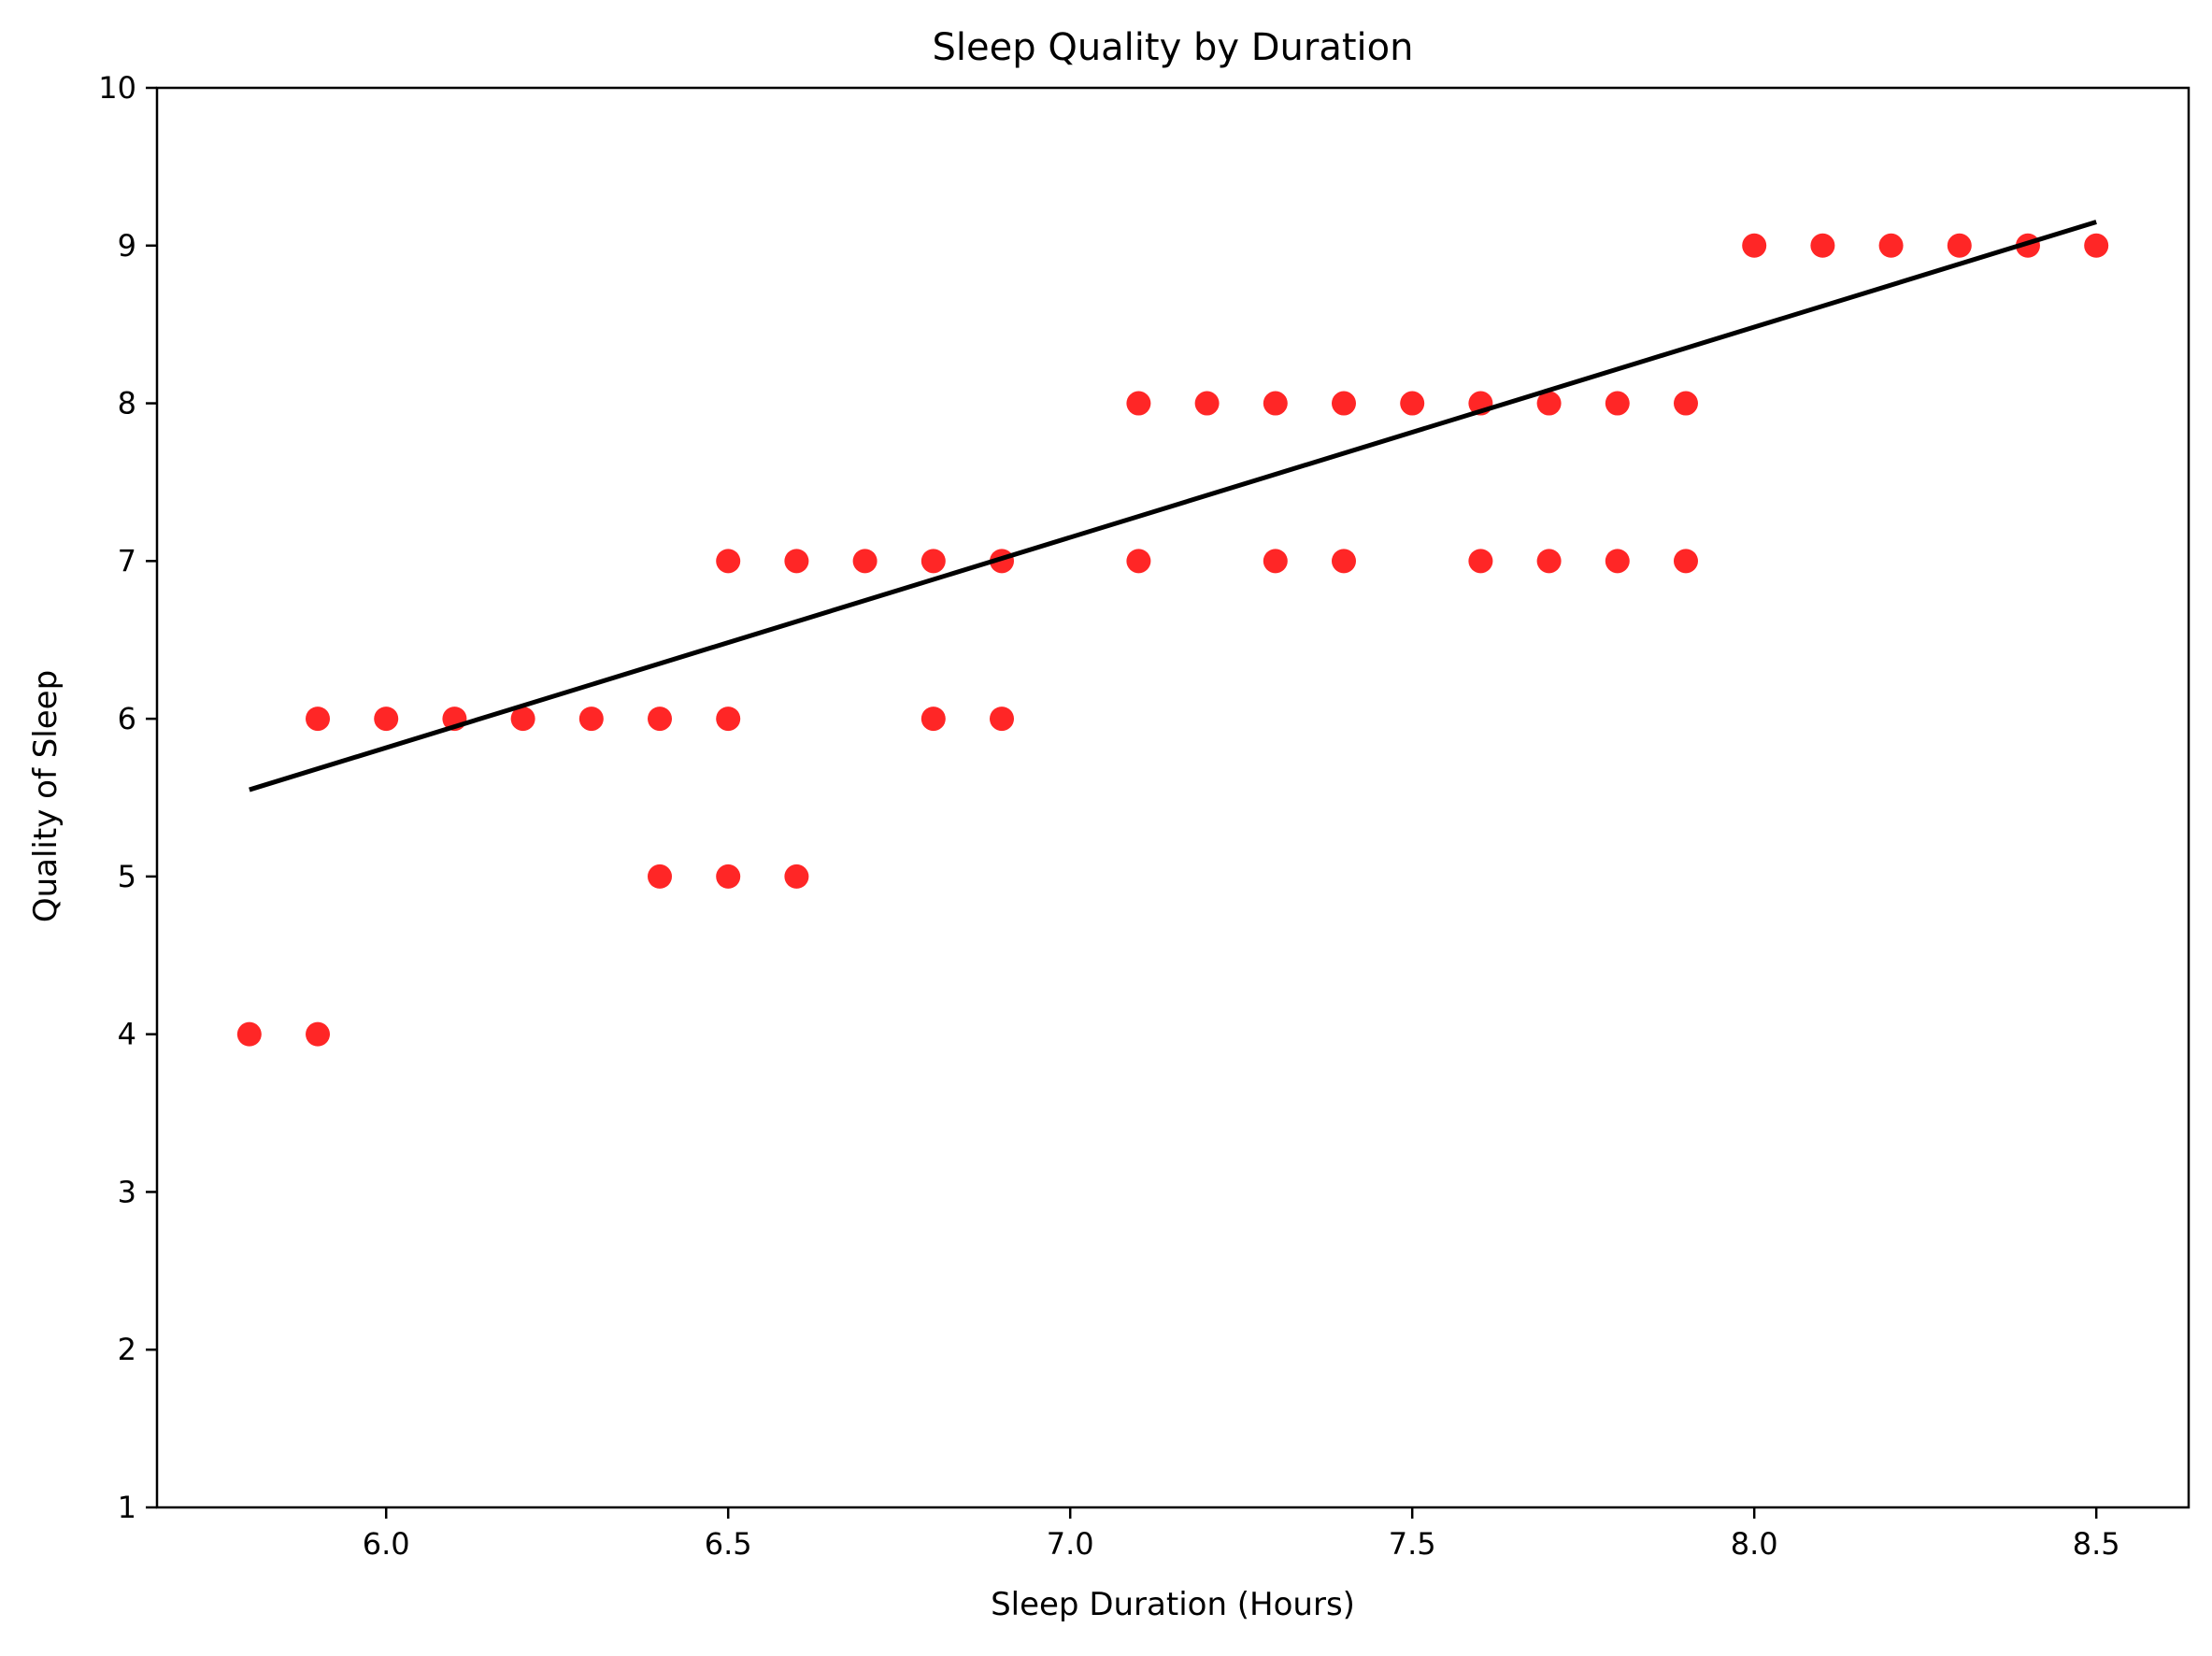 This screenshot has height=1656, width=2212. Describe the element at coordinates (1173, 1605) in the screenshot. I see `x-axis-label: Sleep Duration (Hours)` at that location.